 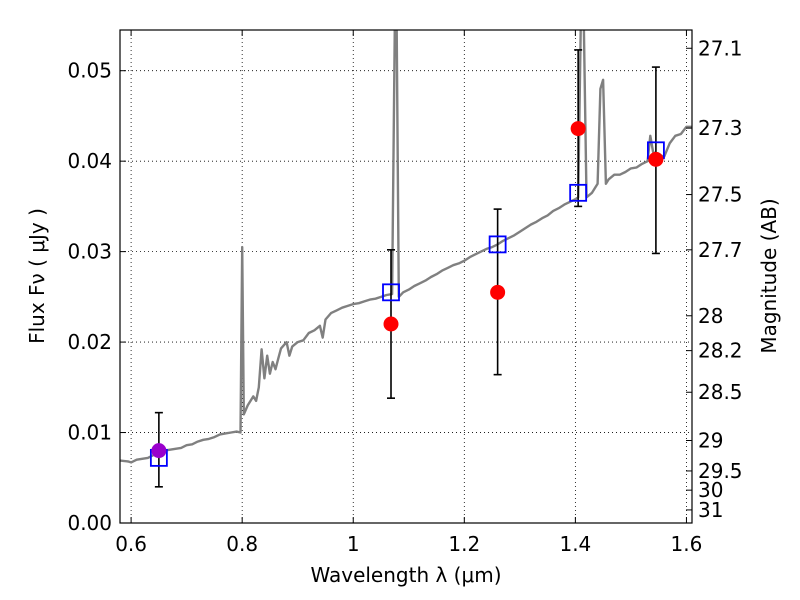 I want to click on y-tick-label: 0.02, so click(x=89, y=342).